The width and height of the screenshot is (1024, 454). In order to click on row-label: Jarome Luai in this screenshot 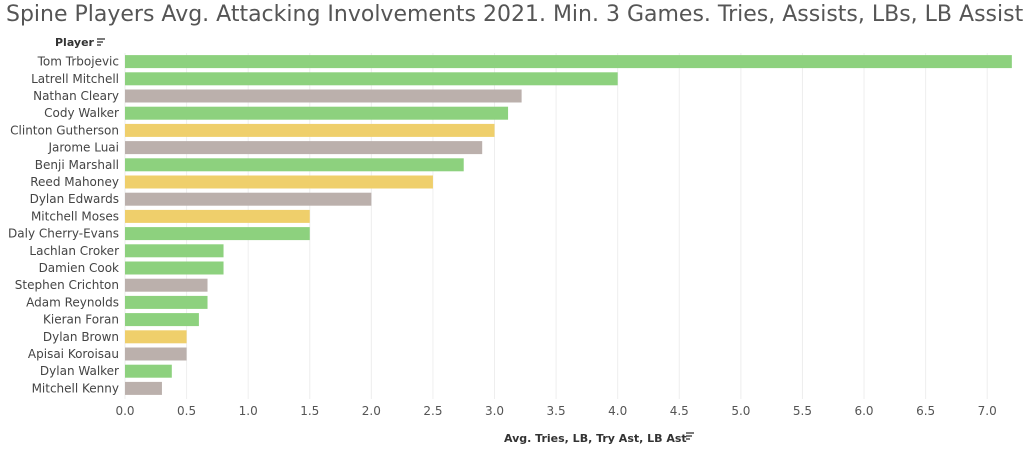, I will do `click(83, 148)`.